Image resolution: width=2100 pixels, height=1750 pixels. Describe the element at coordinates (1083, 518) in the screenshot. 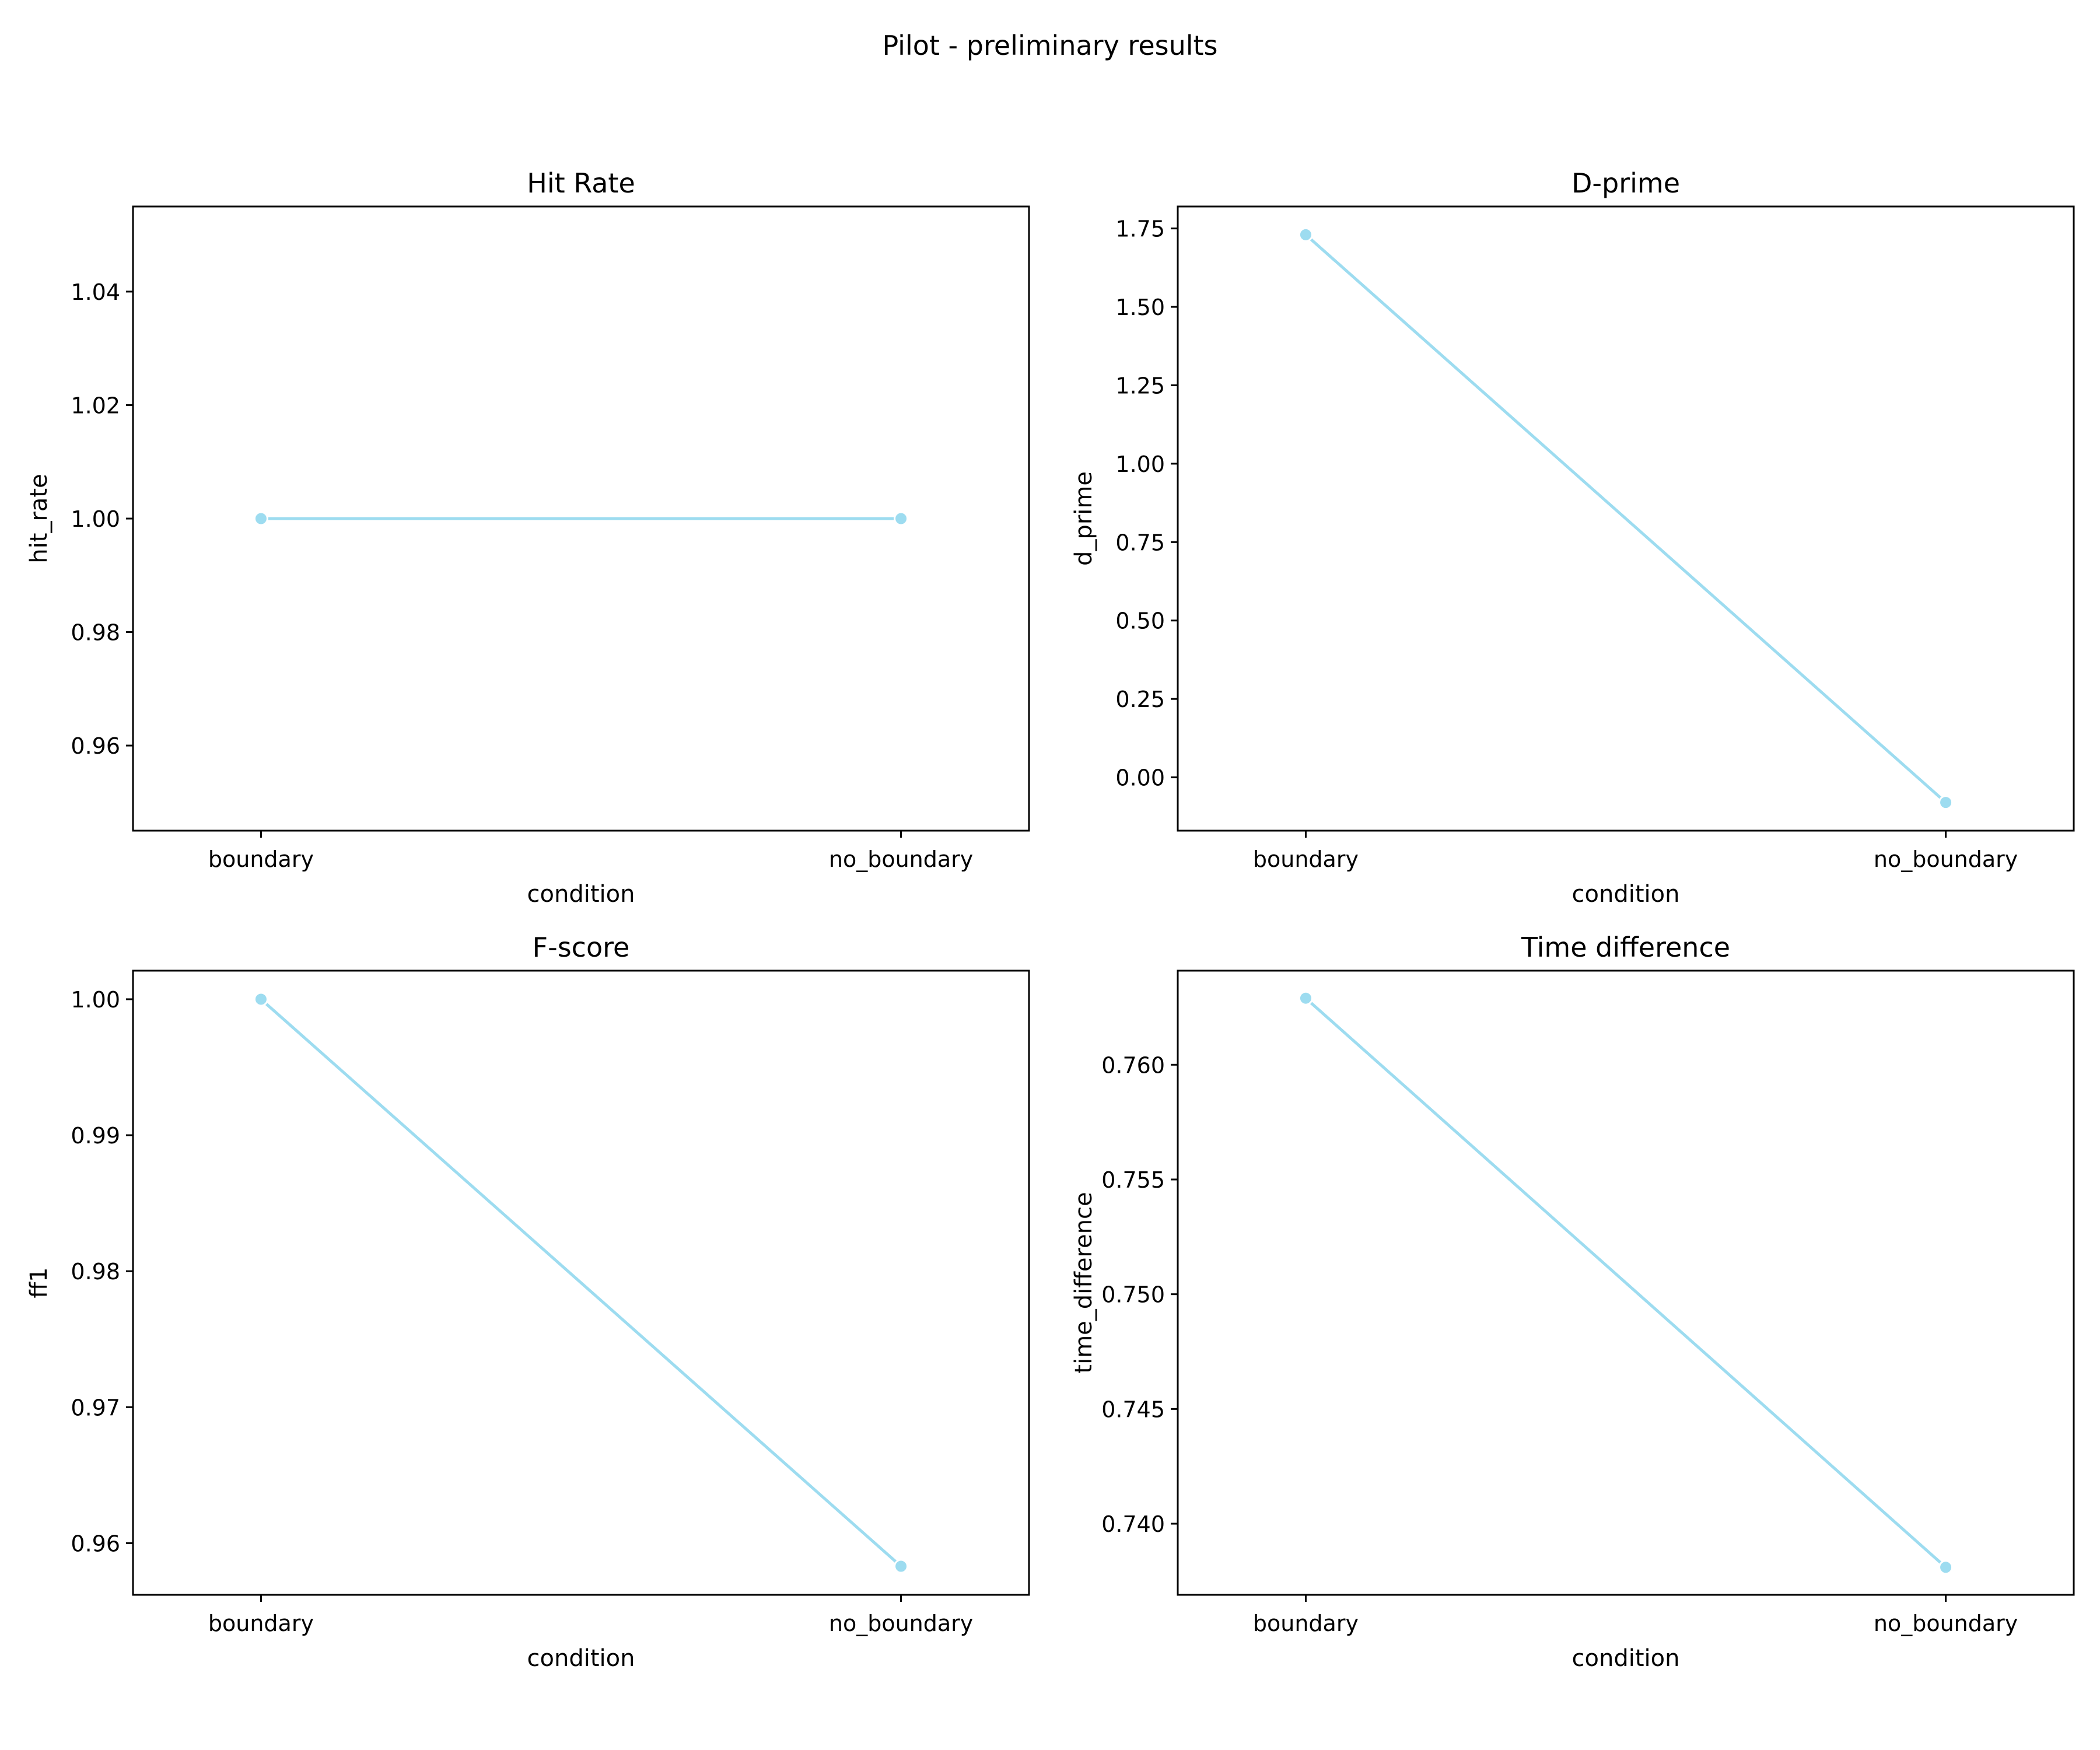

I see `y-axis-label: d_prime` at that location.